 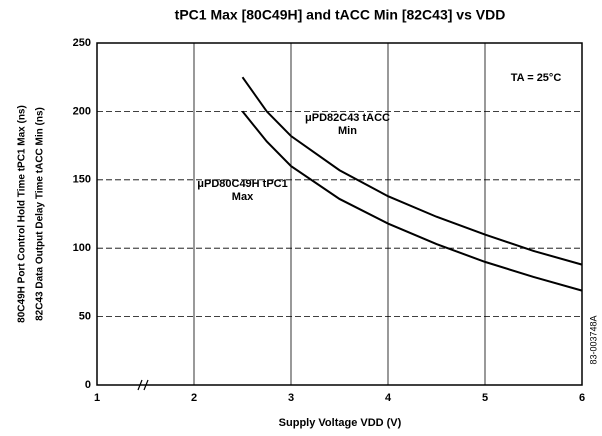 What do you see at coordinates (82, 180) in the screenshot?
I see `y-tick-label: 150` at bounding box center [82, 180].